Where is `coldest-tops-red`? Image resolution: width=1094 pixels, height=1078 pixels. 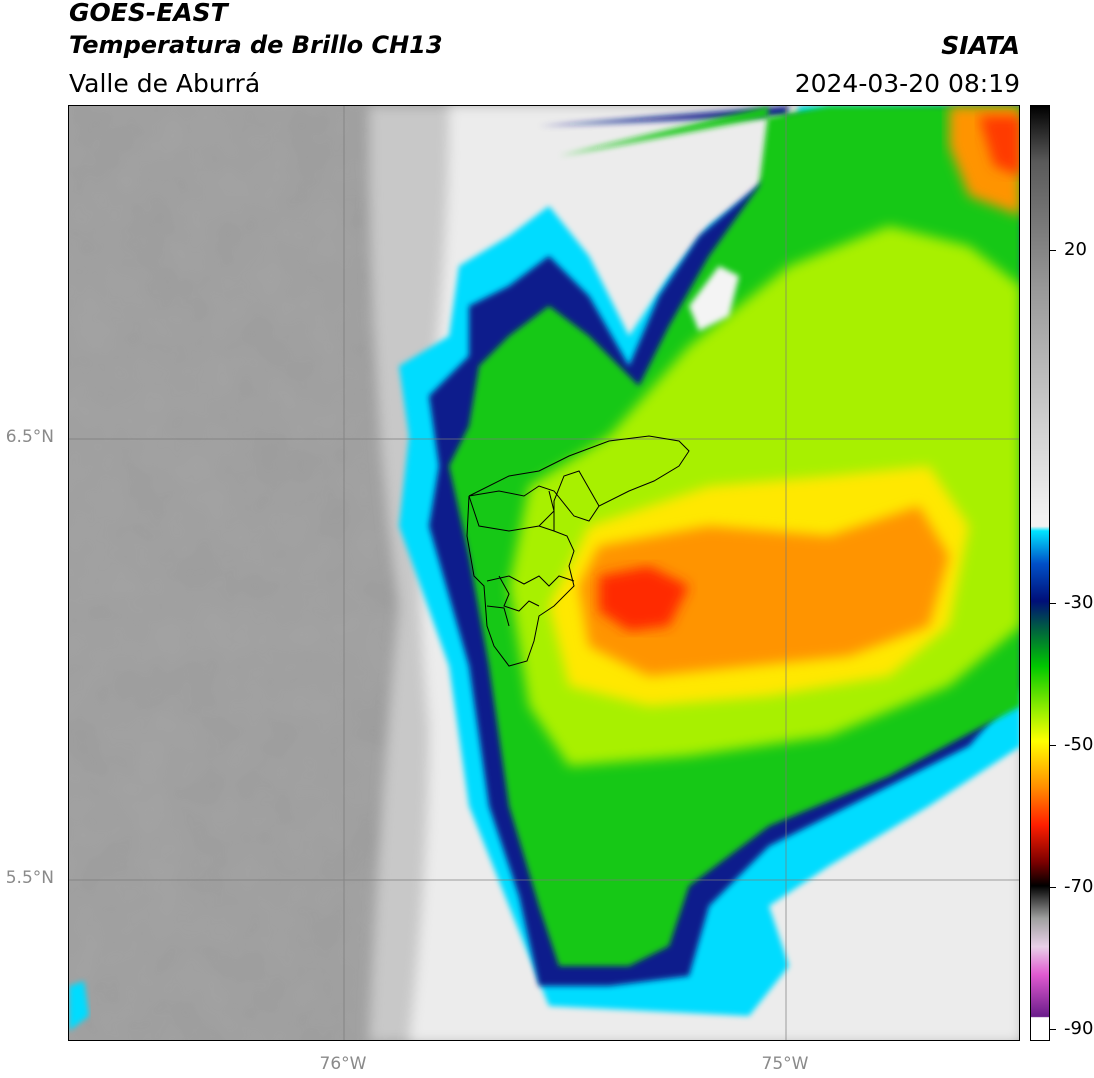
coldest-tops-red is located at coordinates (644, 598).